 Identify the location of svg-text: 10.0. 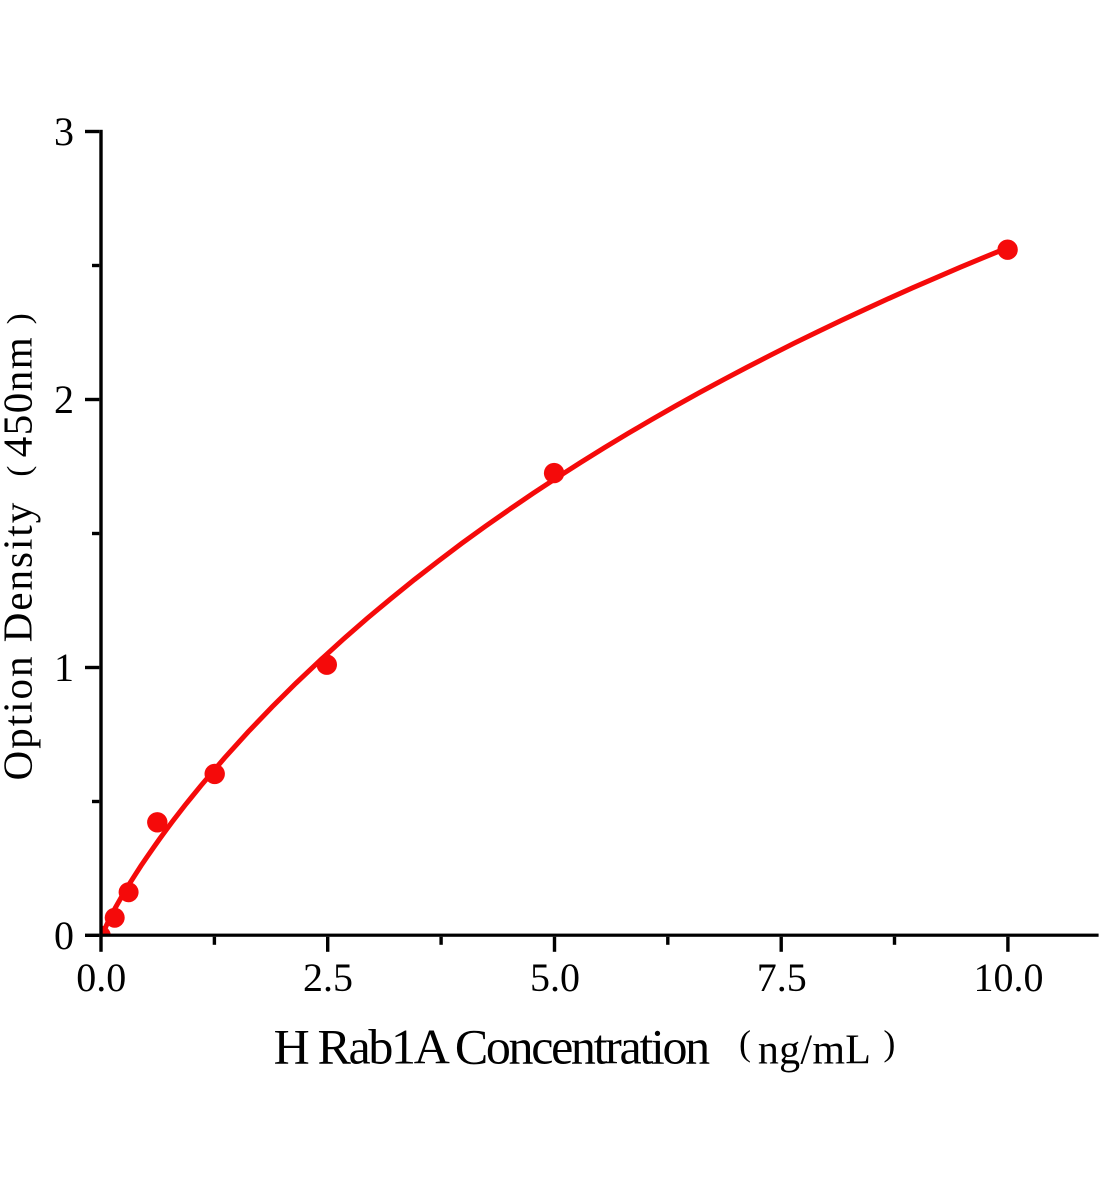
(1009, 977).